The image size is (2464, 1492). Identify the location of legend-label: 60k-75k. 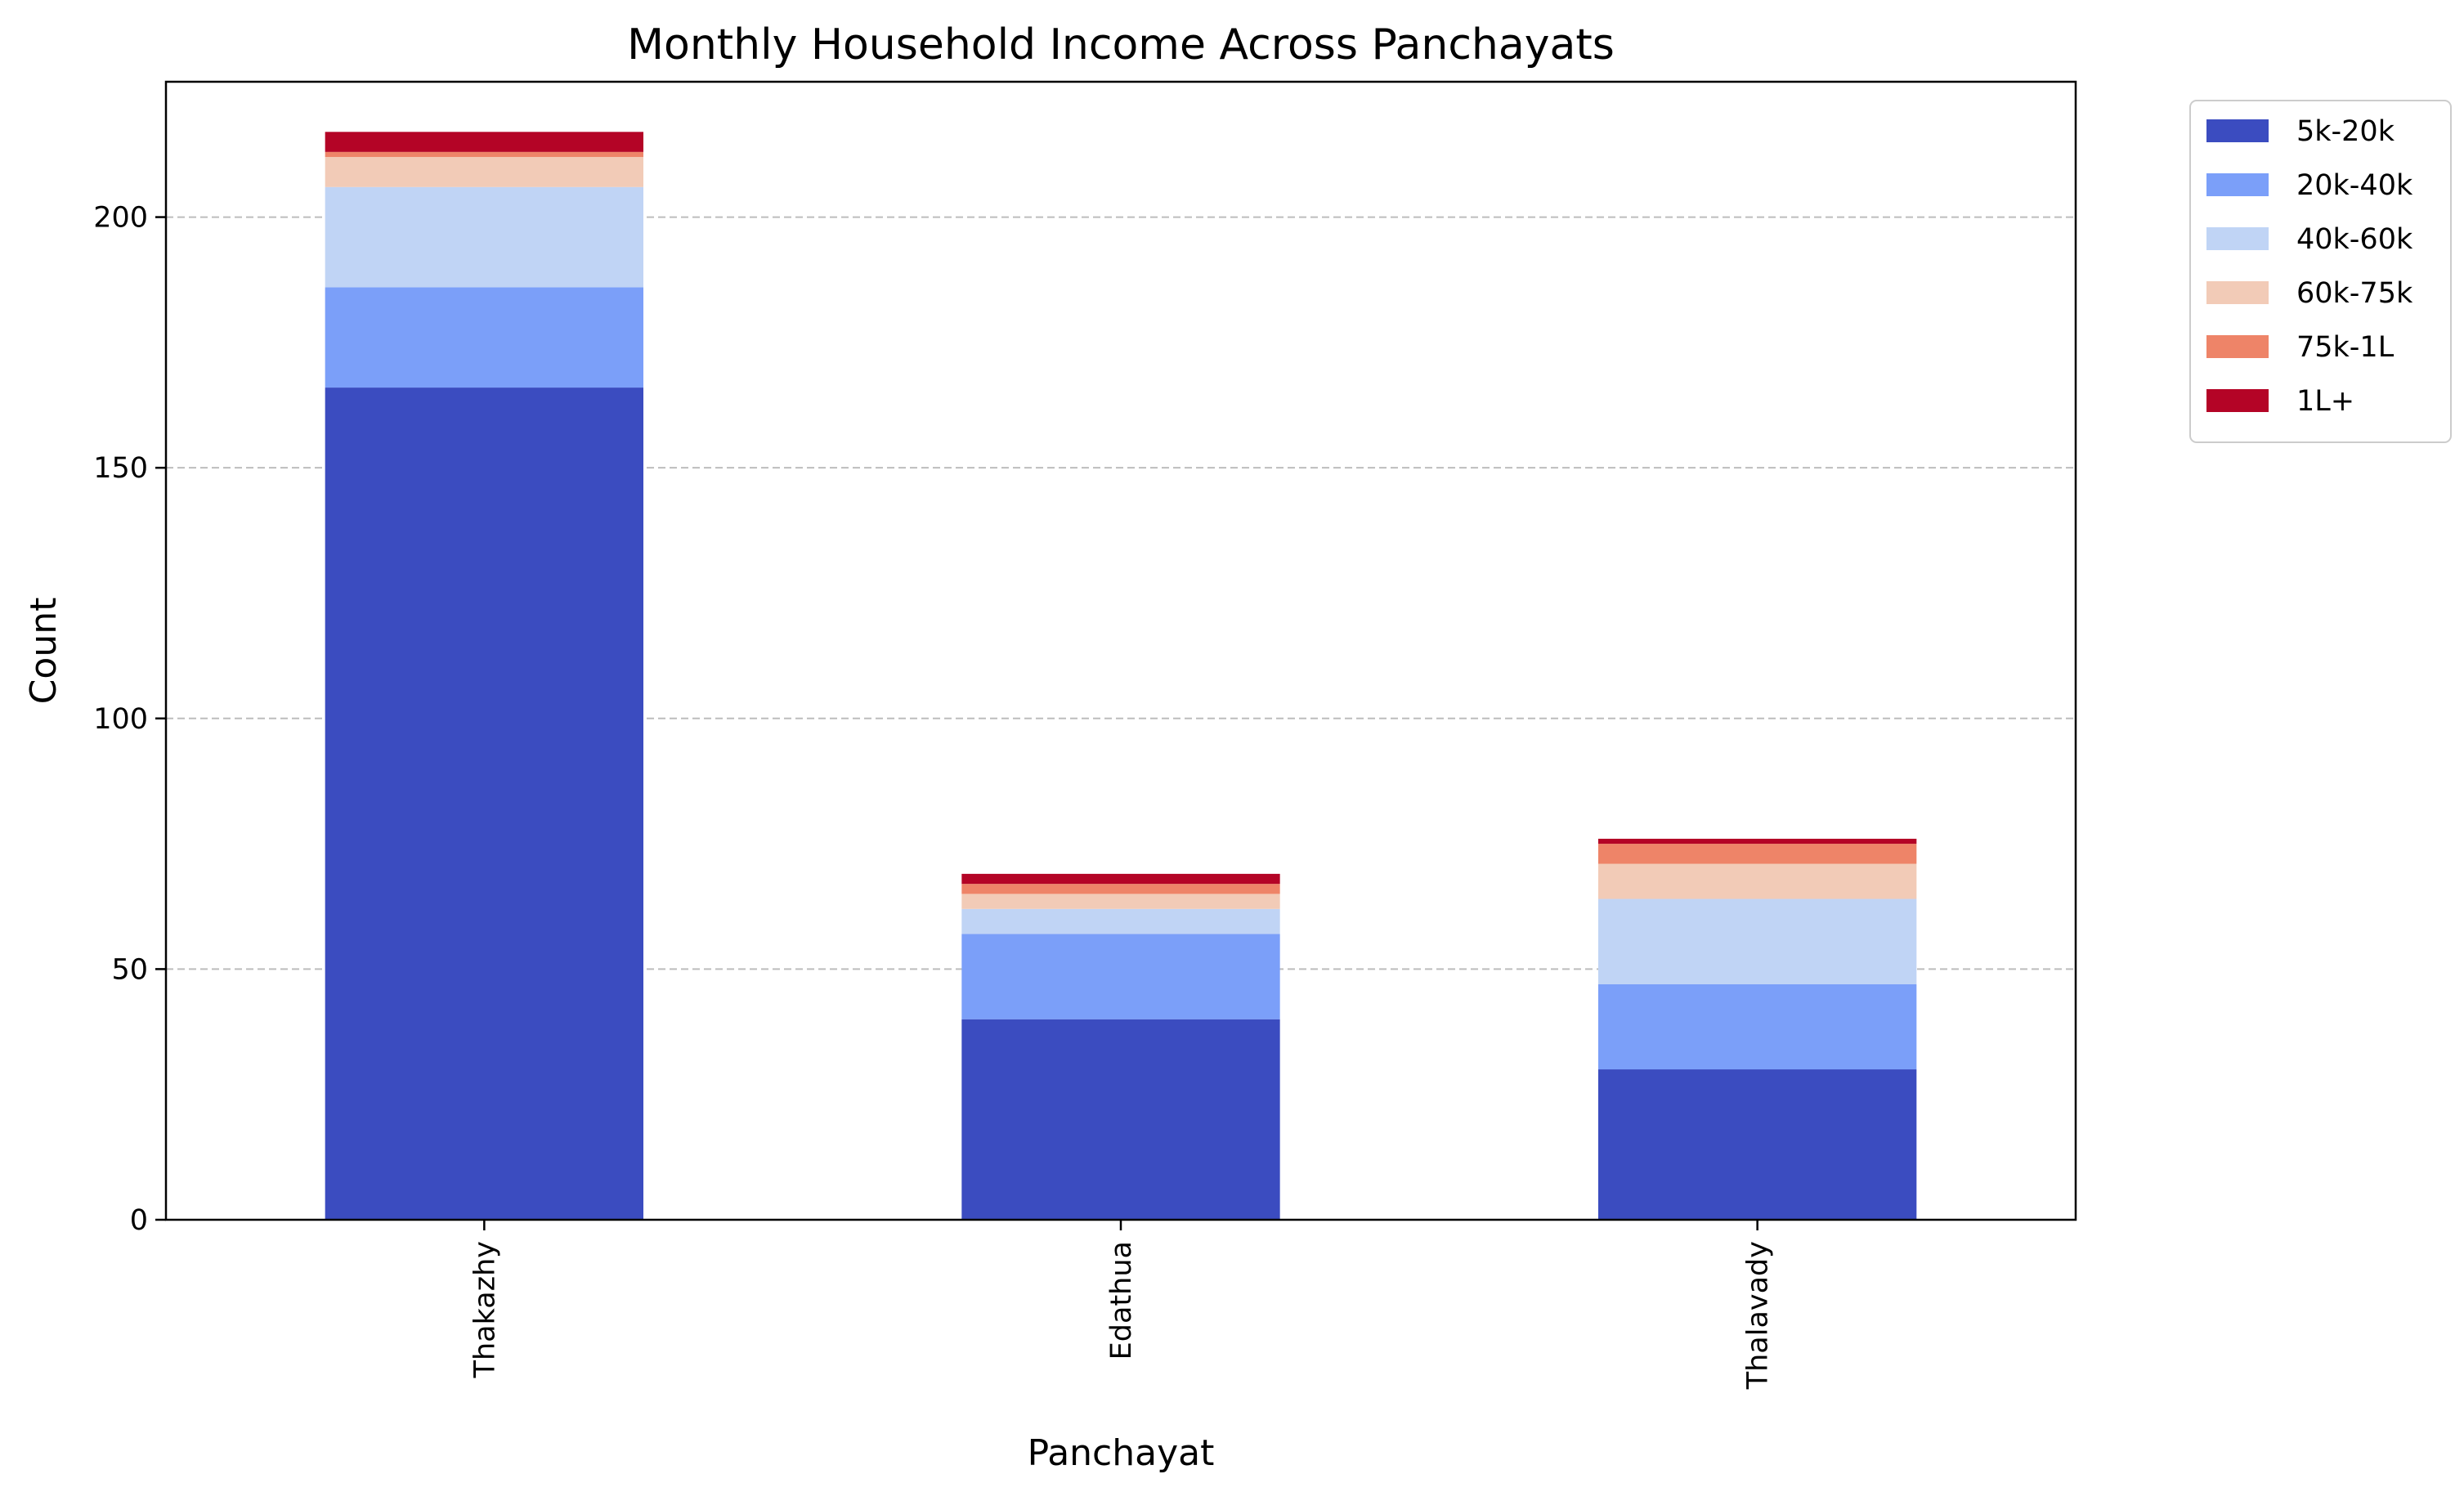
(2354, 293).